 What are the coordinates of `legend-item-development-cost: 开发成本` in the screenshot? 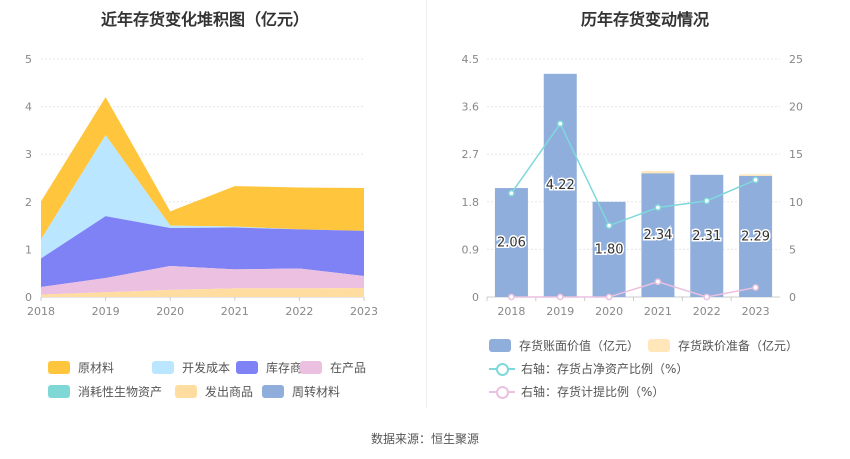 It's located at (191, 367).